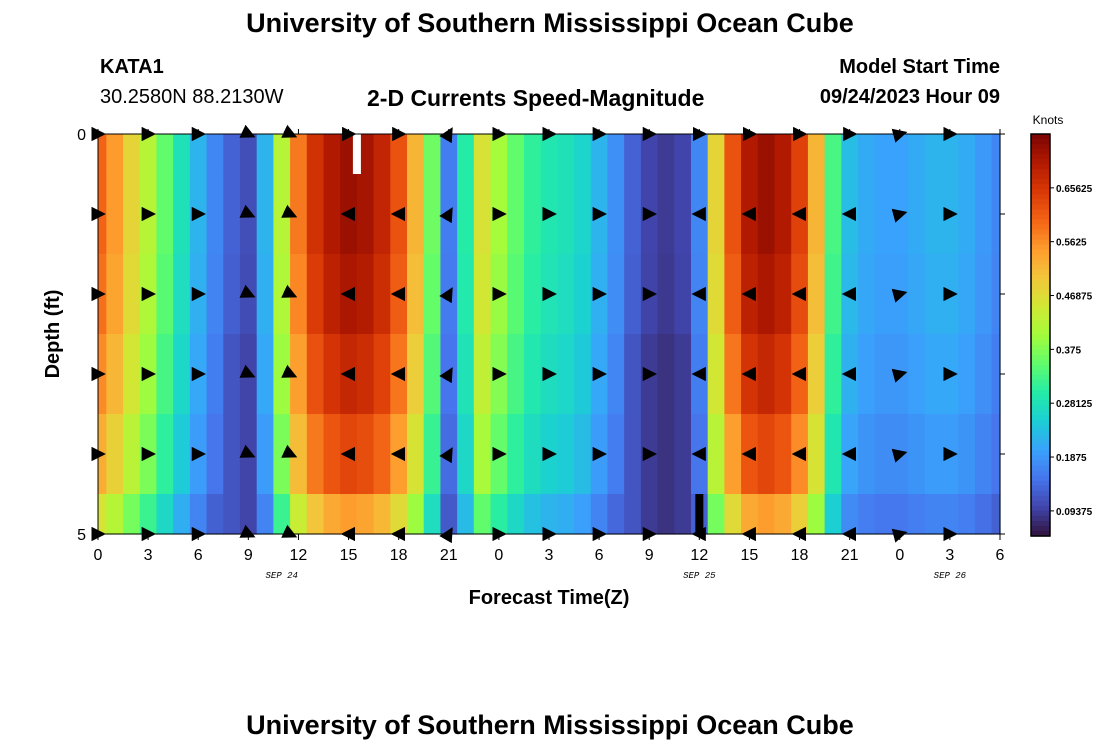 The height and width of the screenshot is (750, 1100). Describe the element at coordinates (1074, 189) in the screenshot. I see `colorbar-tick-label: 0.65625` at that location.